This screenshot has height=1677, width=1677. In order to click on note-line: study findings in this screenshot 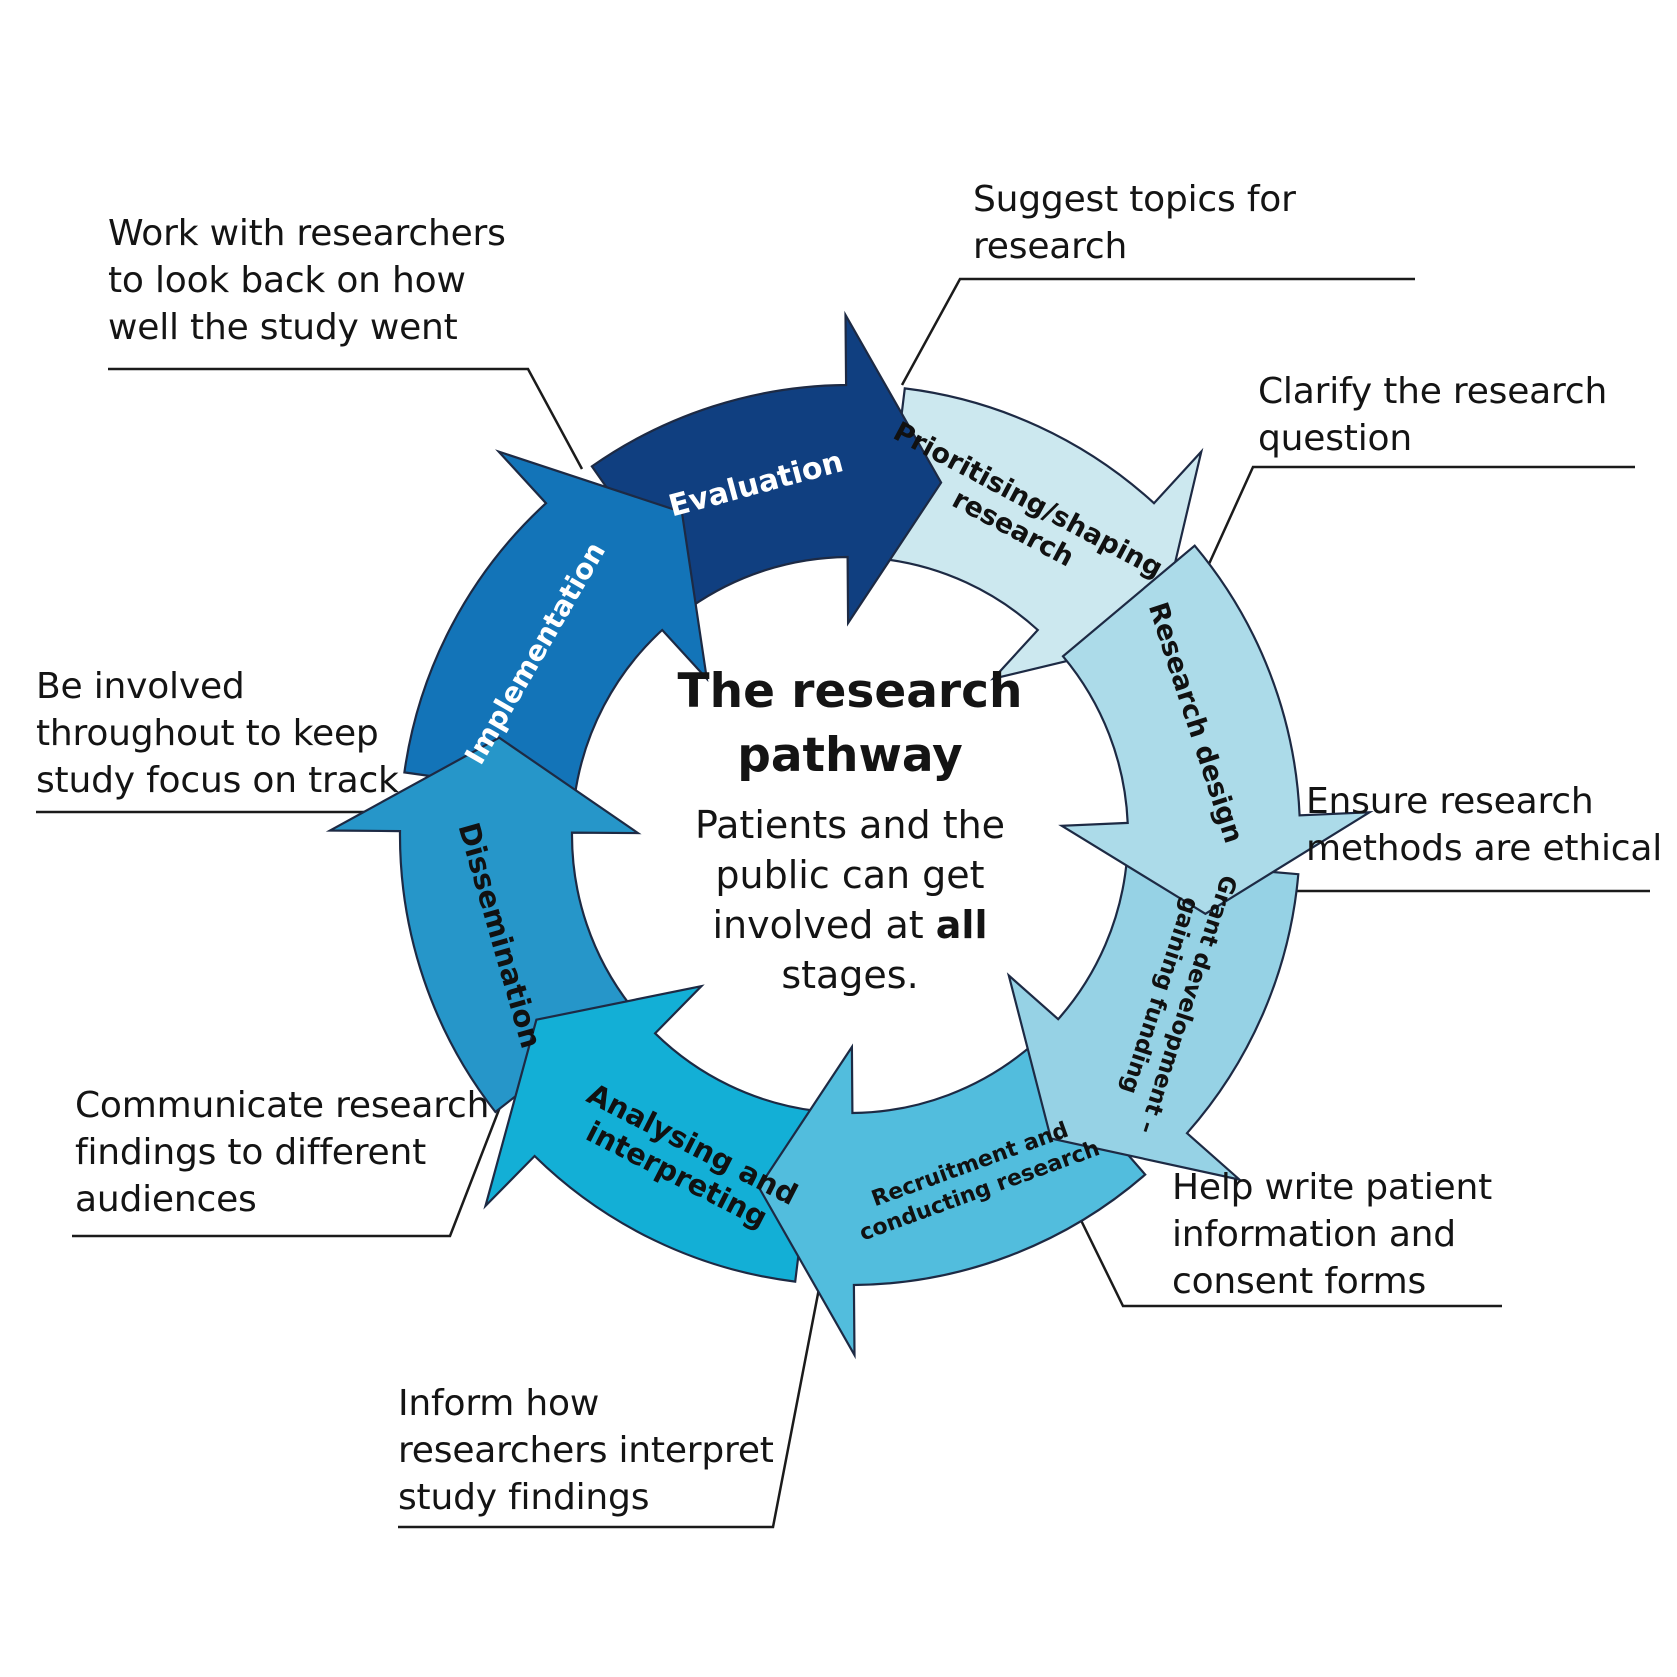, I will do `click(524, 1497)`.